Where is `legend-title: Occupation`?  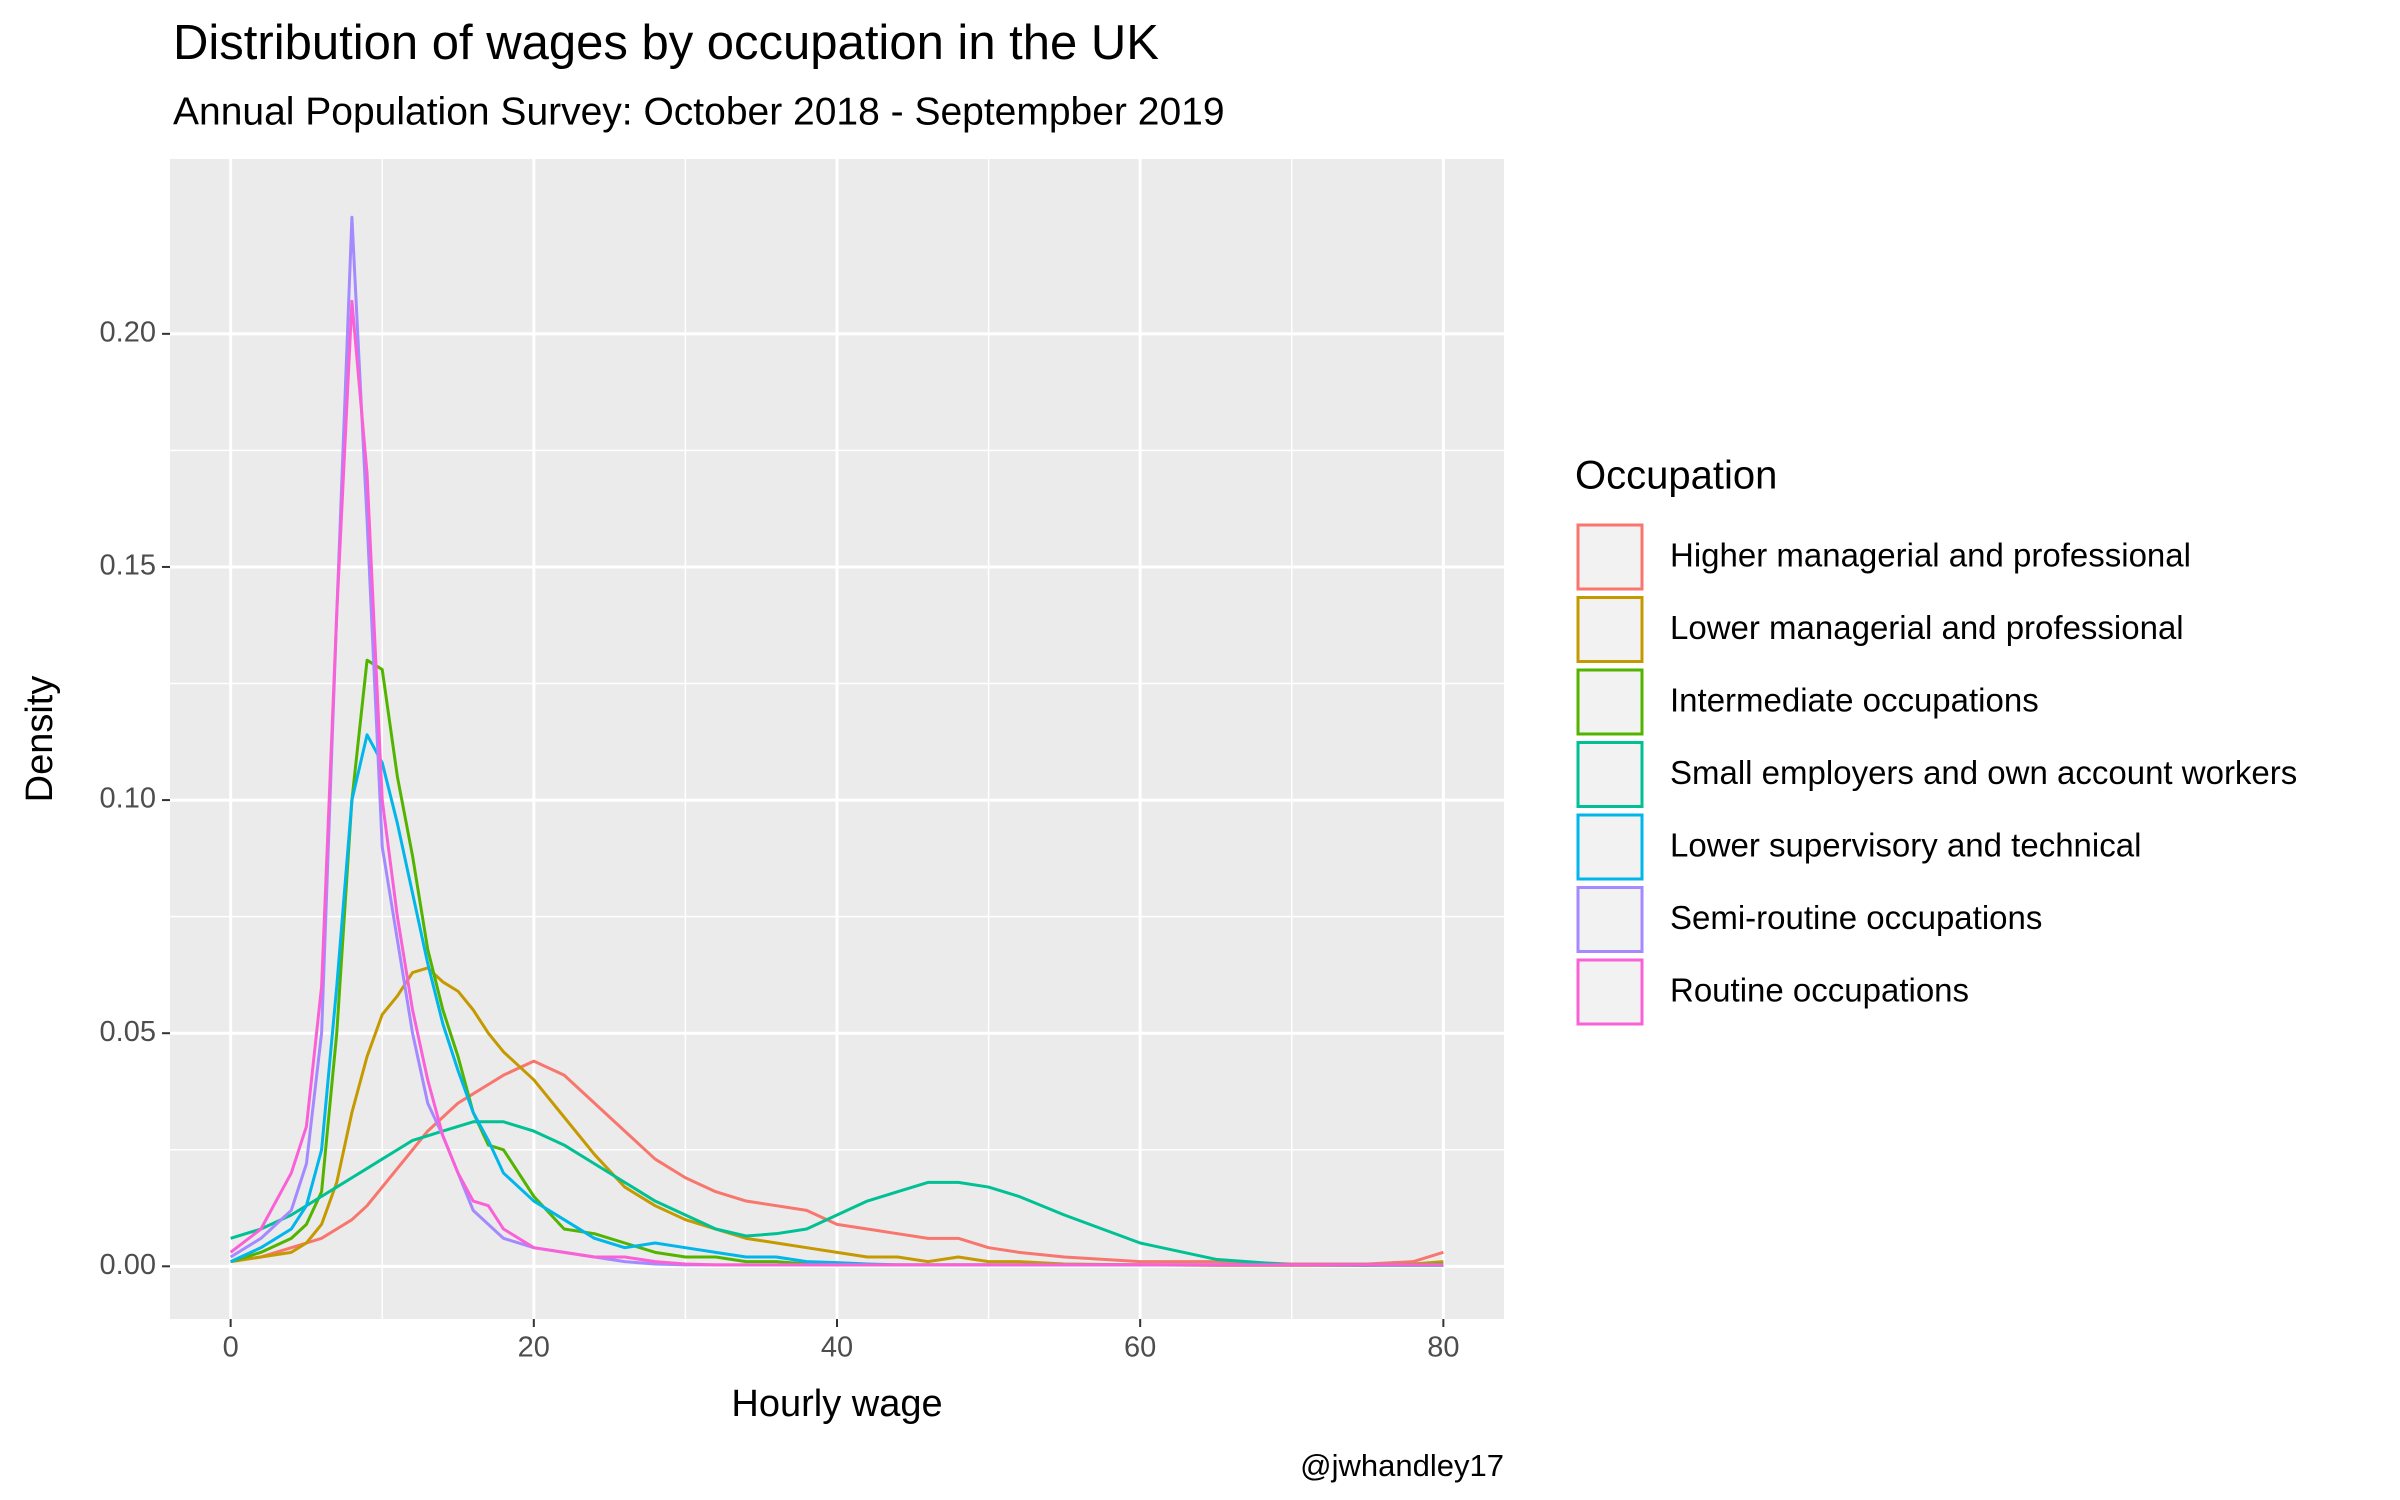 legend-title: Occupation is located at coordinates (1676, 476).